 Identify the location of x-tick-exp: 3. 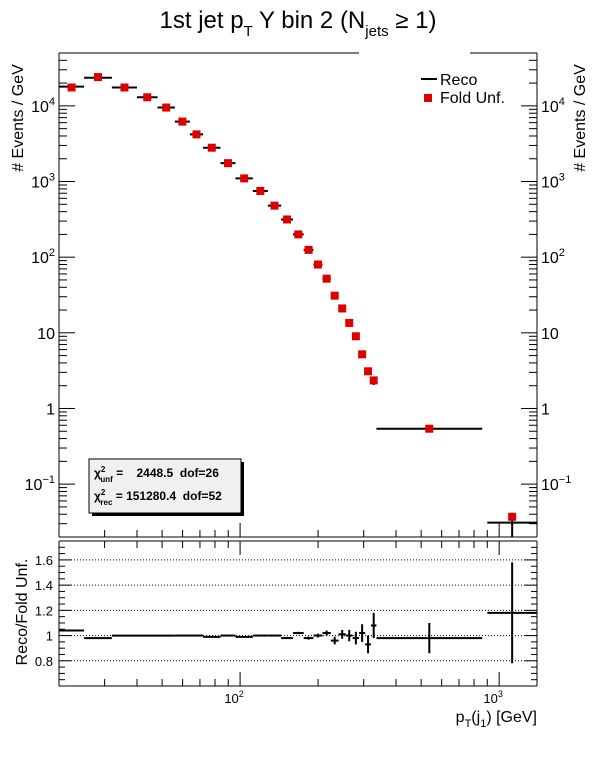
(500, 694).